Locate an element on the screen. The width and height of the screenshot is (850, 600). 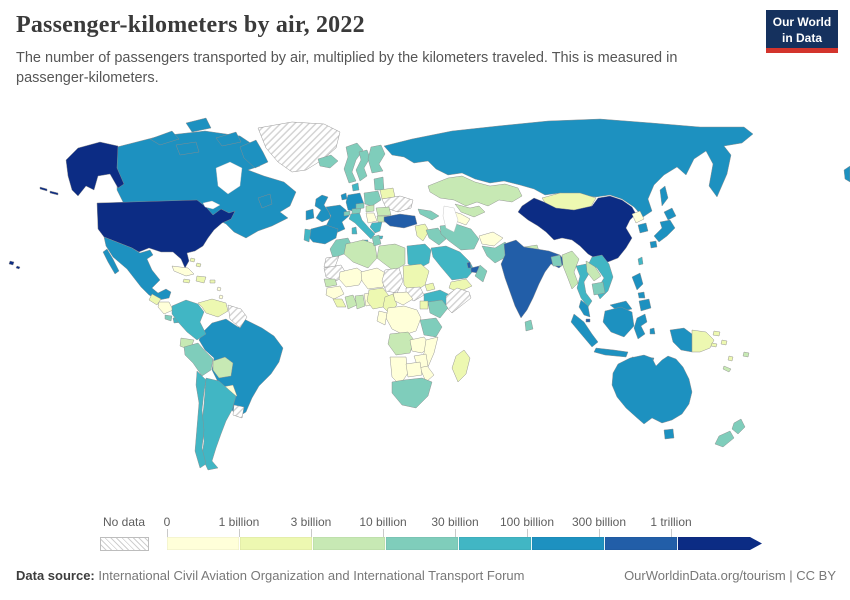
country-indonesia-java is located at coordinates (611, 352).